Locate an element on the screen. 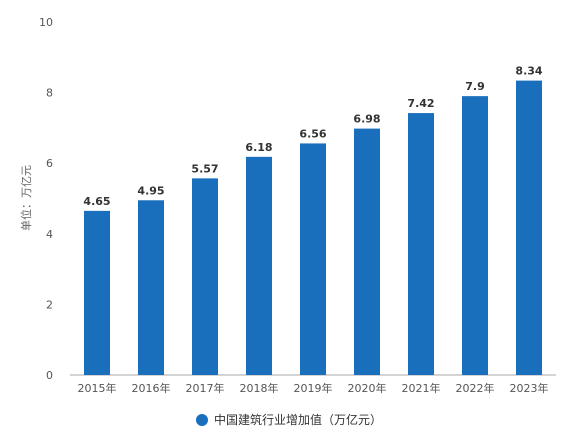 The height and width of the screenshot is (433, 570). x-tick-label: 2017年 is located at coordinates (205, 388).